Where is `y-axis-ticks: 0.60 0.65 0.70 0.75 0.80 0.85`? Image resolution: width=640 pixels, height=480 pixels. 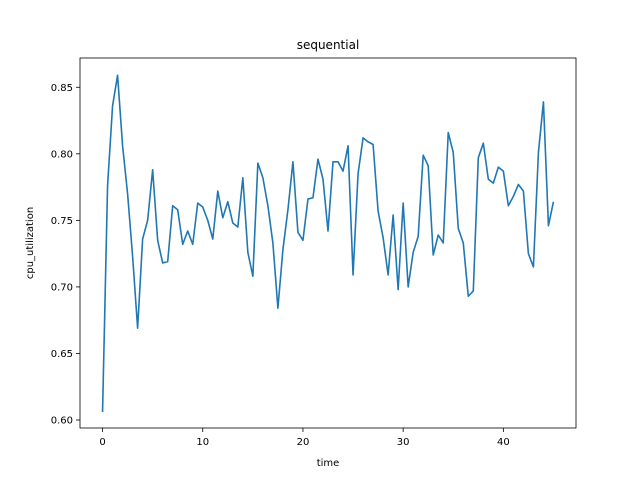
y-axis-ticks: 0.60 0.65 0.70 0.75 0.80 0.85 is located at coordinates (65, 255).